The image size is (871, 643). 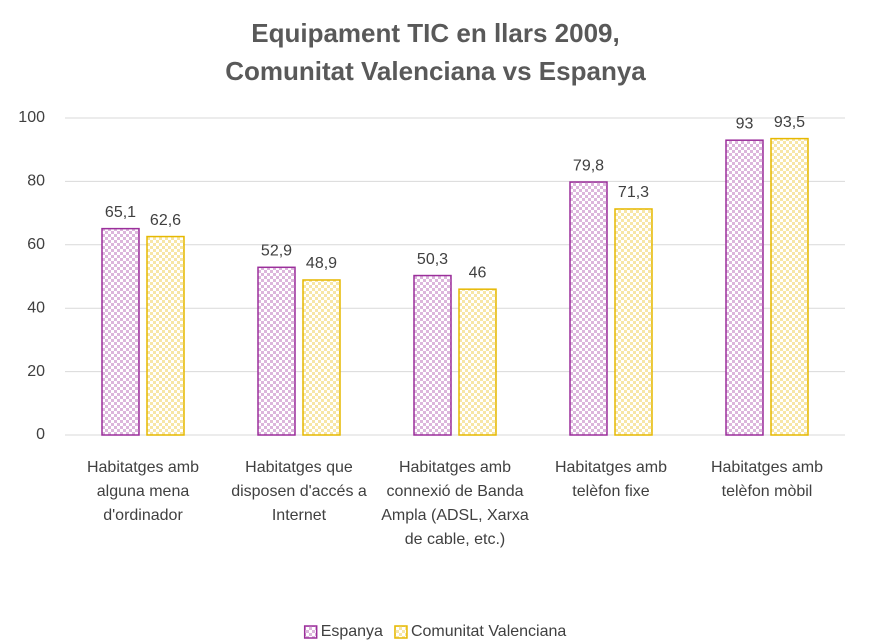 What do you see at coordinates (789, 122) in the screenshot?
I see `data-label: 93,5` at bounding box center [789, 122].